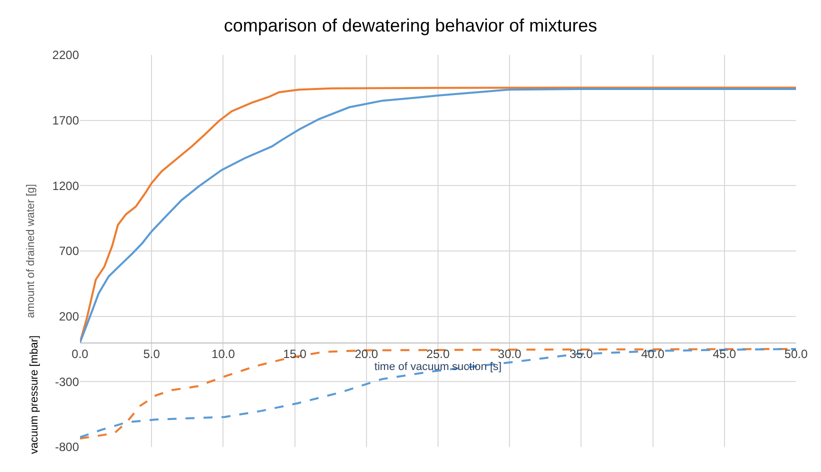  What do you see at coordinates (796, 353) in the screenshot?
I see `x-tick-label: 50.0` at bounding box center [796, 353].